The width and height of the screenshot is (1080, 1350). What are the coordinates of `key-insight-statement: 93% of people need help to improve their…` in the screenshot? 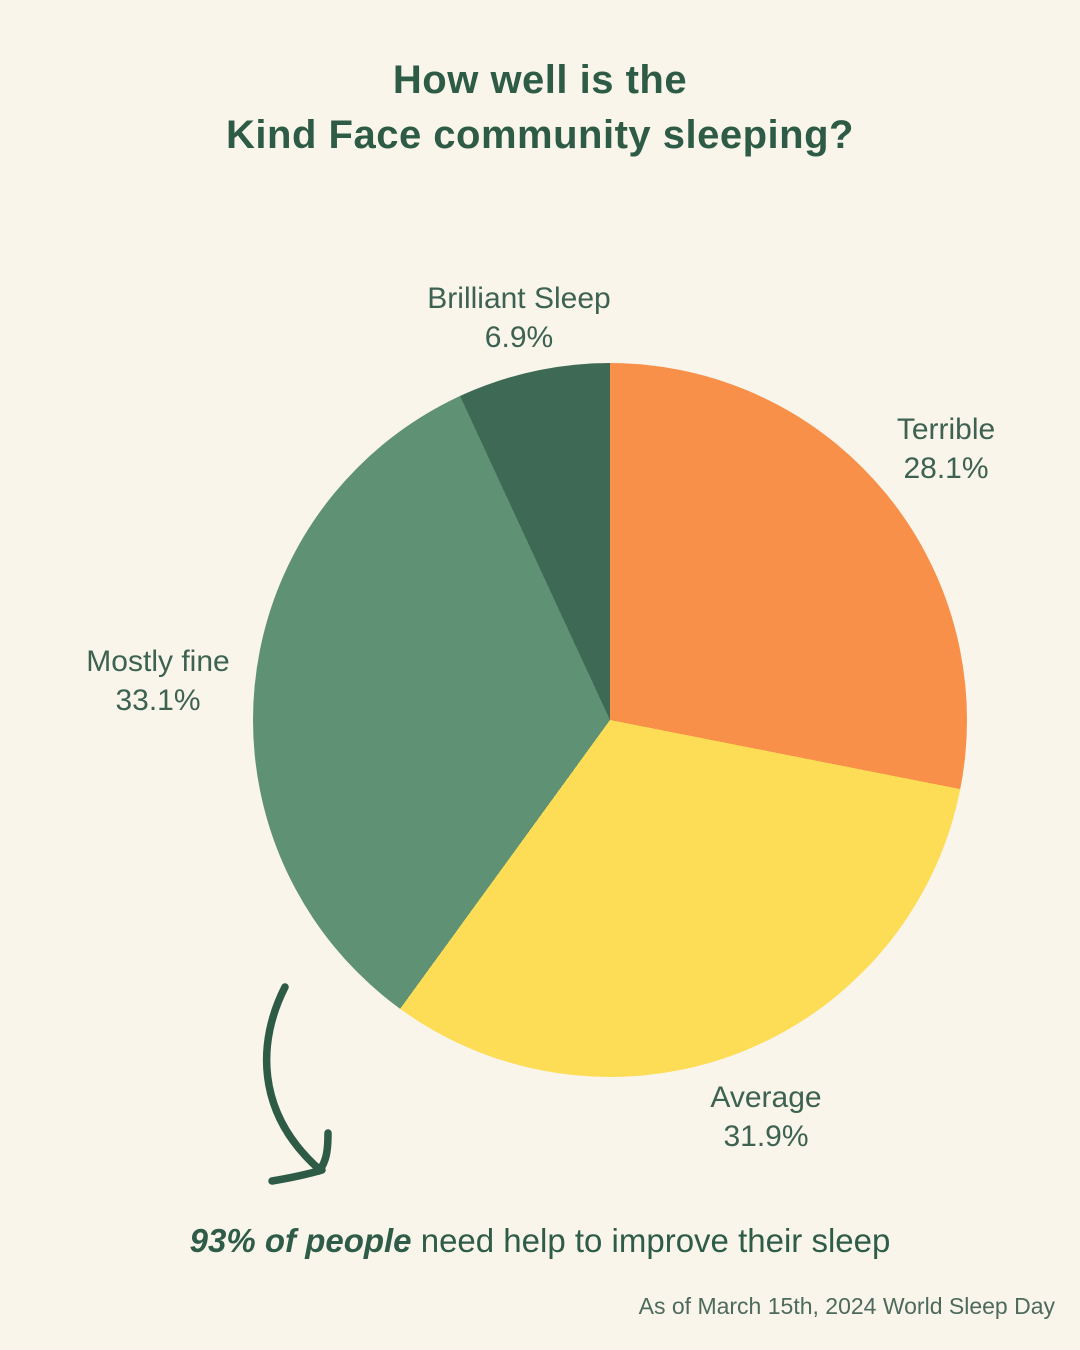 It's located at (540, 1241).